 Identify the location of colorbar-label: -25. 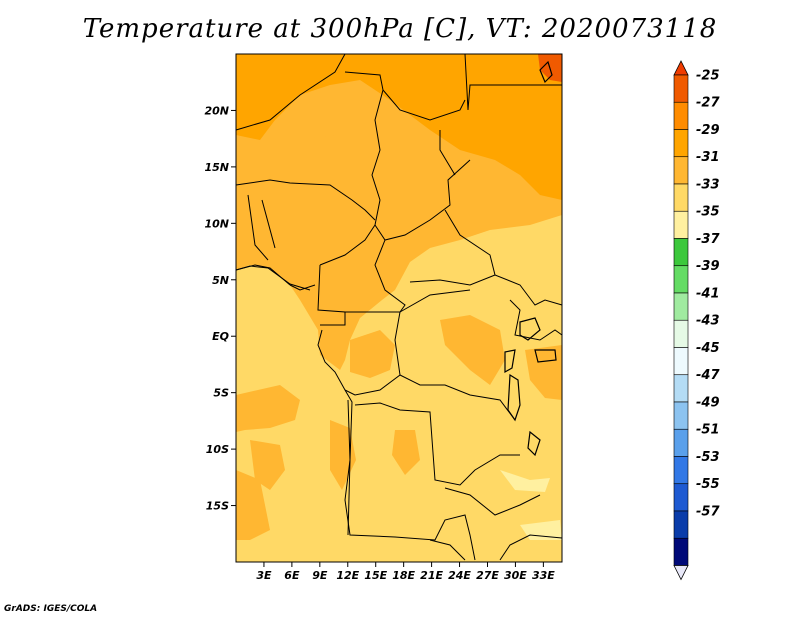
(708, 75).